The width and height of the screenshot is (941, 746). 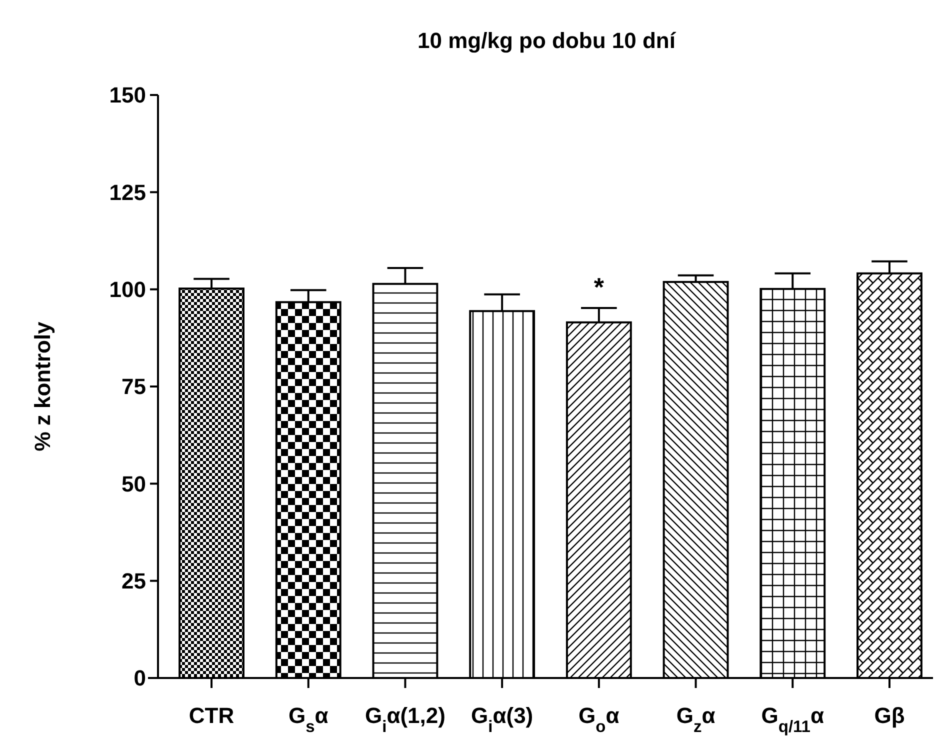 What do you see at coordinates (127, 289) in the screenshot?
I see `y-tick-label: 100` at bounding box center [127, 289].